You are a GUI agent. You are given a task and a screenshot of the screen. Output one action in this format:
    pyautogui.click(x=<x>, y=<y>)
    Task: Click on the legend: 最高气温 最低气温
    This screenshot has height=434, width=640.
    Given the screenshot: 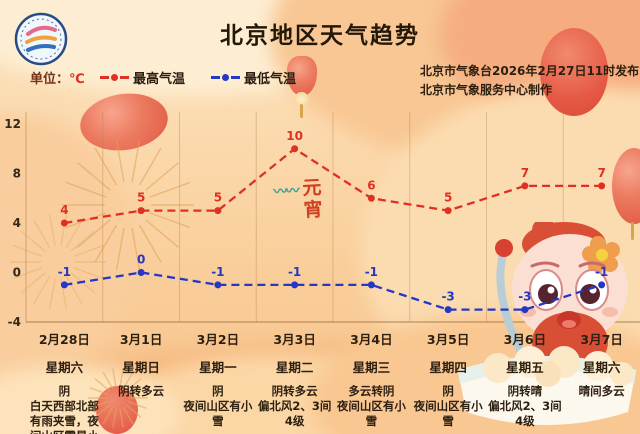 What is the action you would take?
    pyautogui.click(x=198, y=77)
    